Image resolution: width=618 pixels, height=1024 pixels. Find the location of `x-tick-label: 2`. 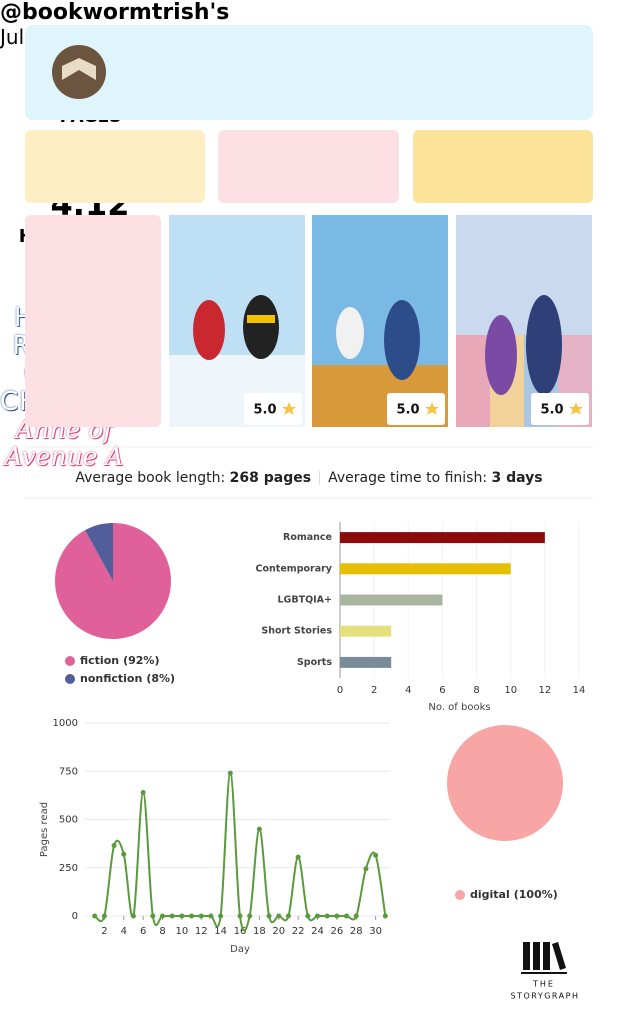

x-tick-label: 2 is located at coordinates (104, 931).